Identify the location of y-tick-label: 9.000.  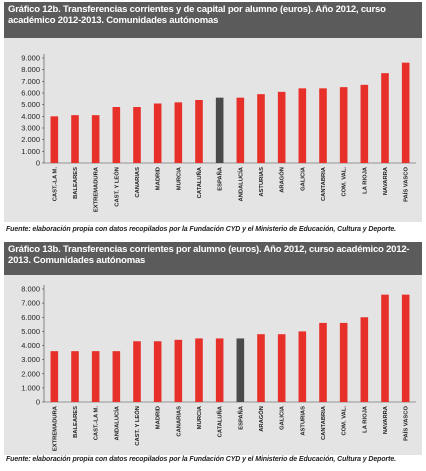
(30, 58).